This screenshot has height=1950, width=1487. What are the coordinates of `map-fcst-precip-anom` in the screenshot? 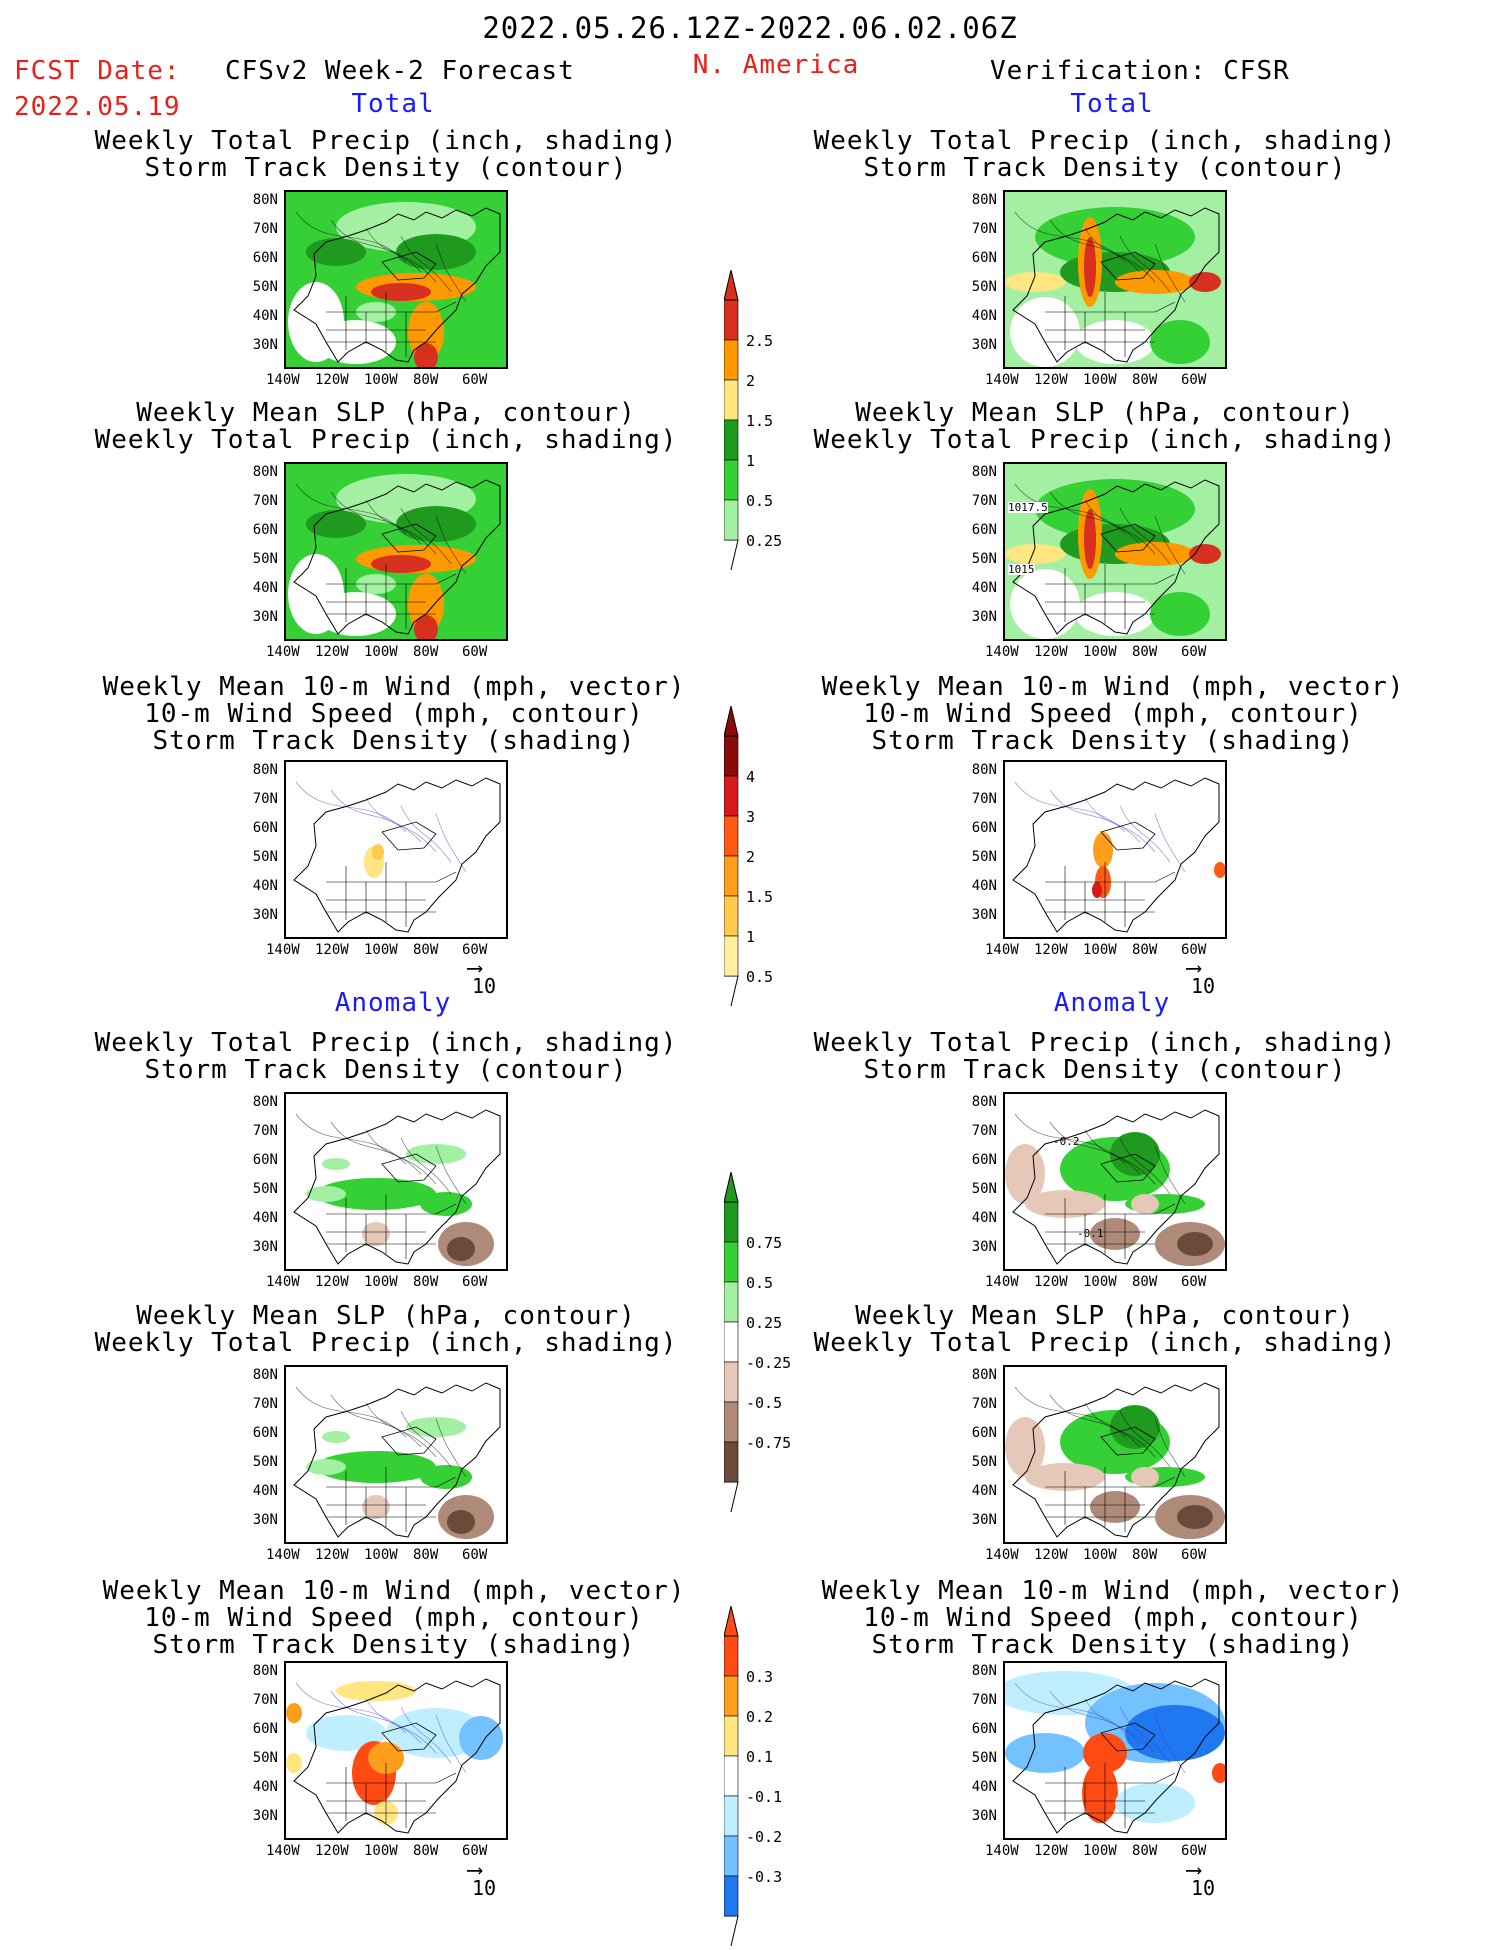 It's located at (396, 1181).